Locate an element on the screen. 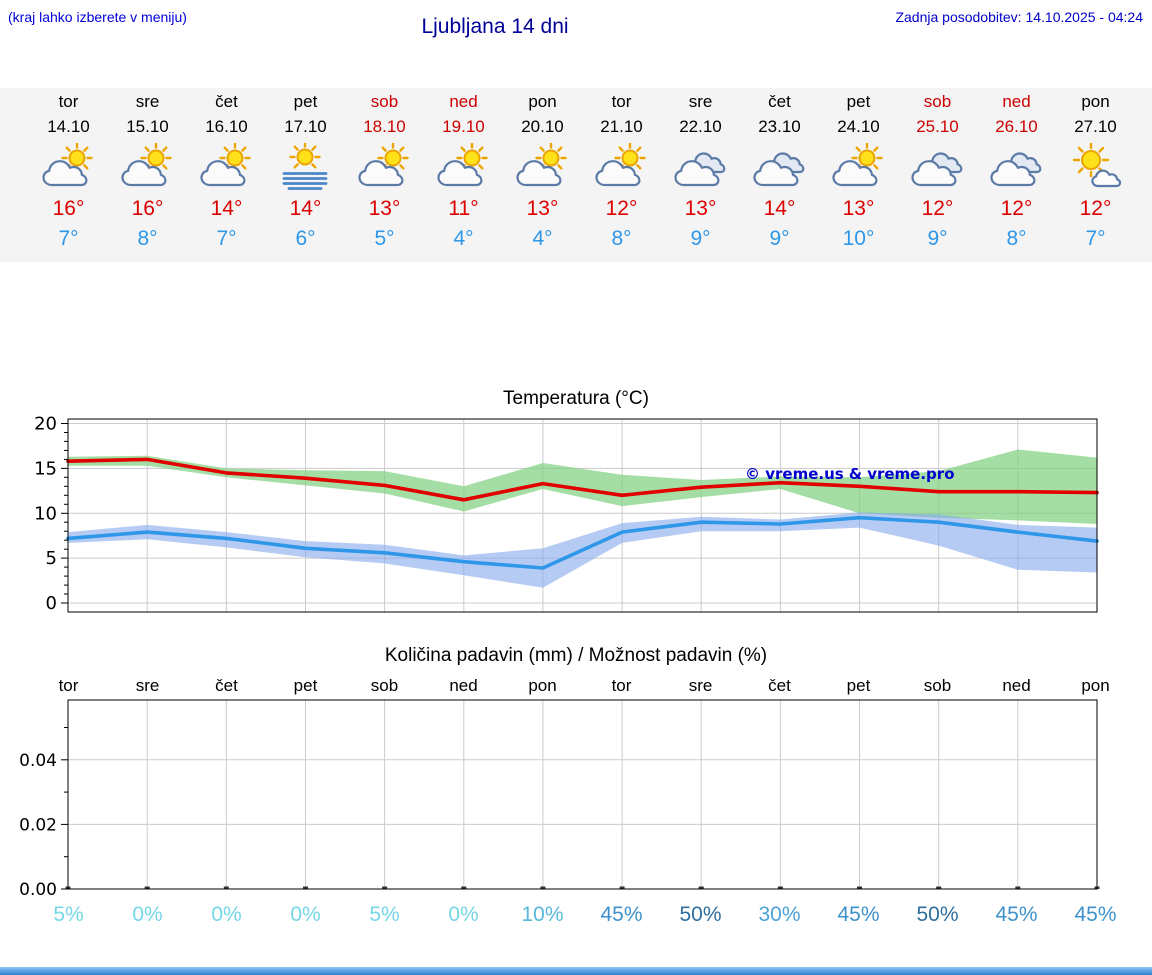  day-low-temp: 5° is located at coordinates (384, 238).